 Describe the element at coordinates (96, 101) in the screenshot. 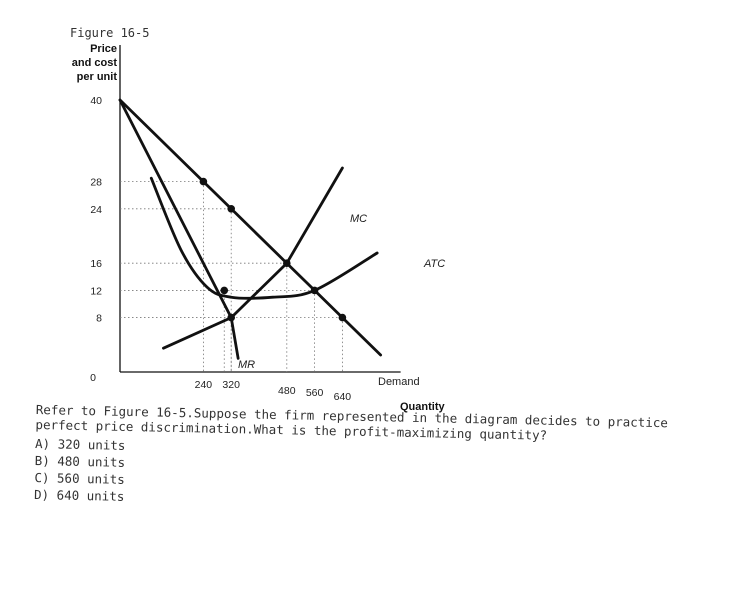

I see `y-tick-label: 40` at that location.